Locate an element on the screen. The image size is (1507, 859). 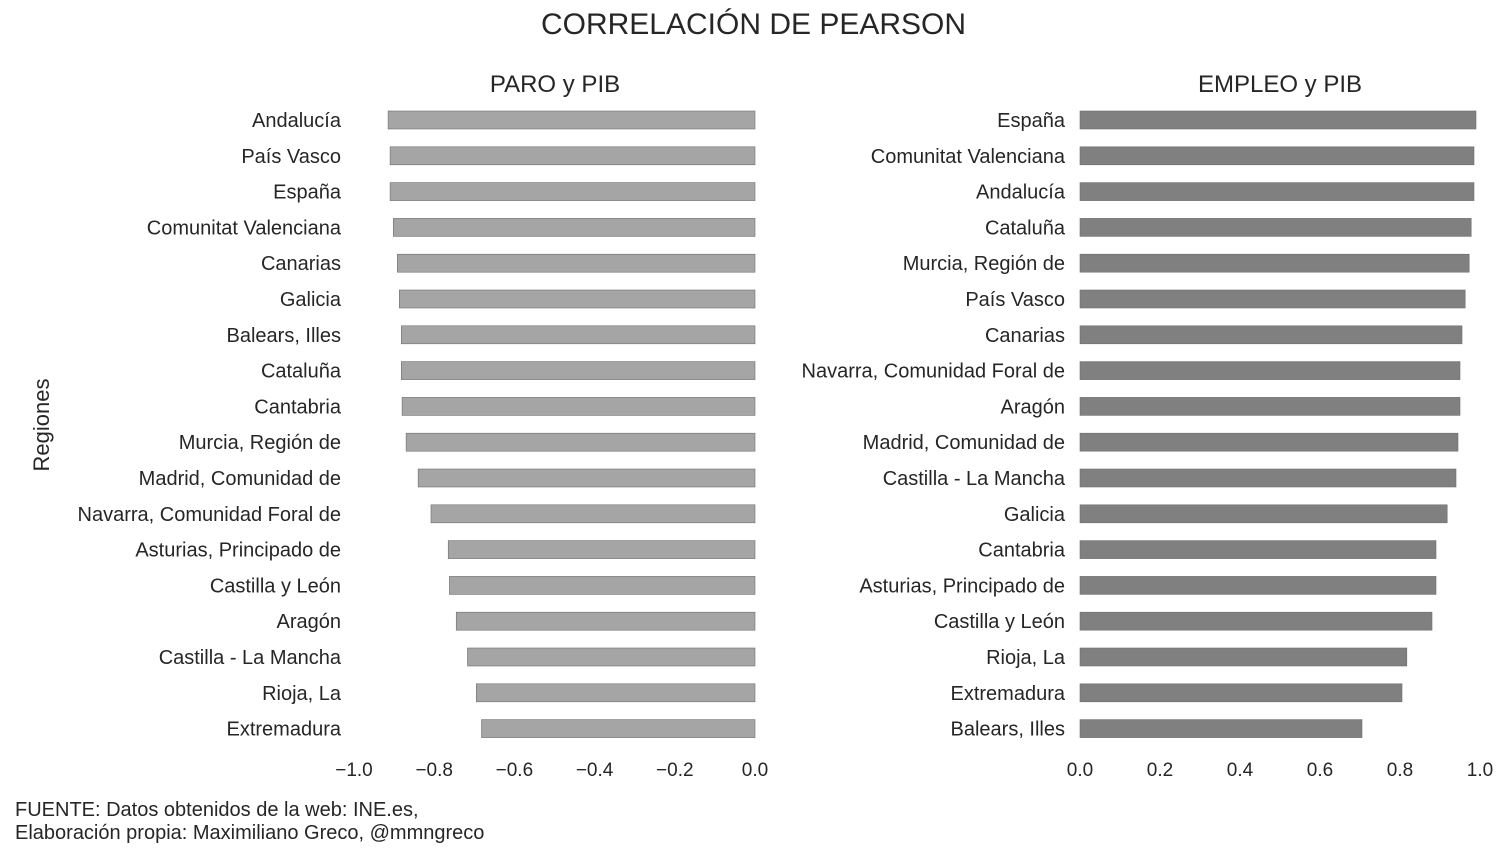
paro-category-label: Cantabria is located at coordinates (298, 407).